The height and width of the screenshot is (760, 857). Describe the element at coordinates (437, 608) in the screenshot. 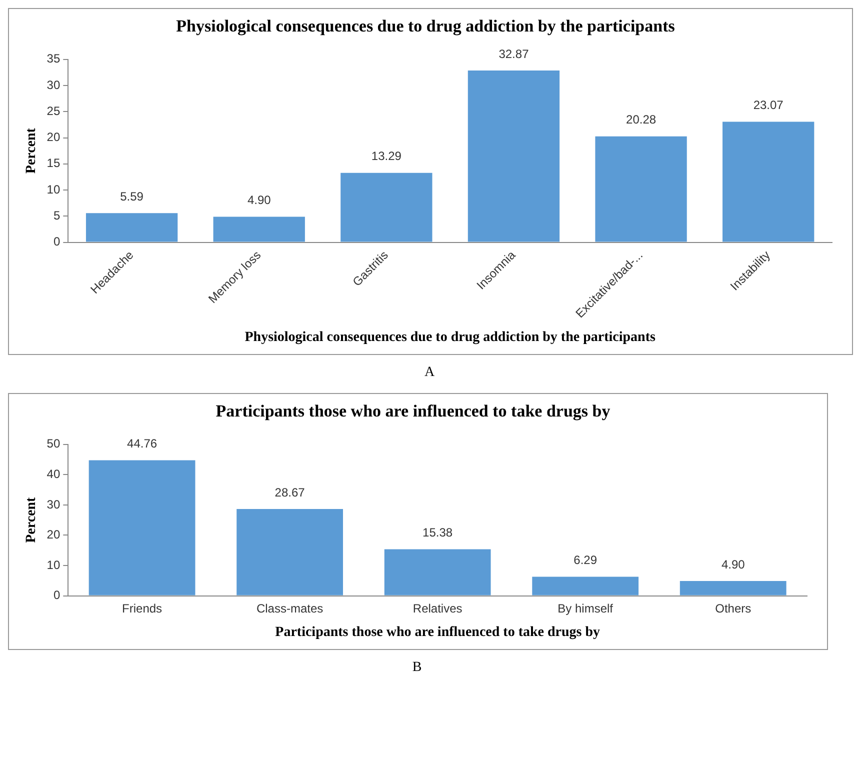

I see `x-tick-label: Relatives` at that location.